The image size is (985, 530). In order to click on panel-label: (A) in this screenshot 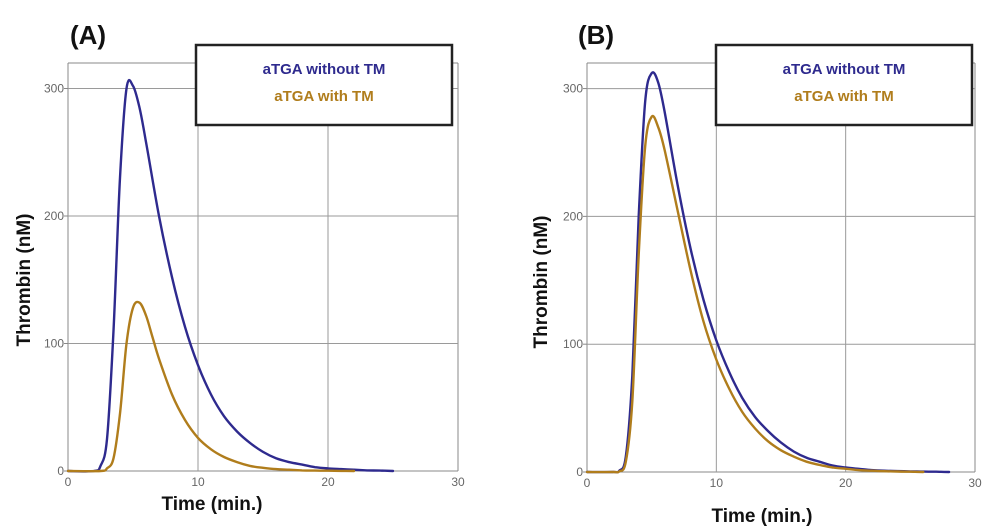, I will do `click(88, 35)`.